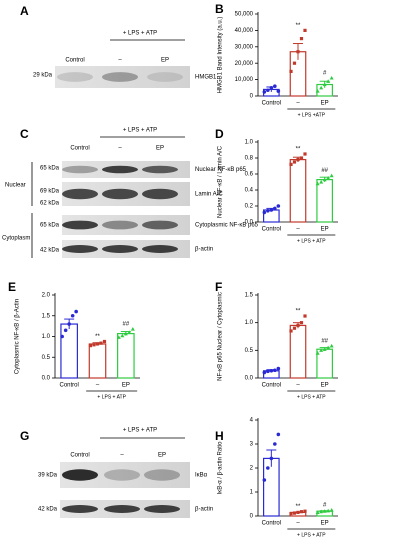 This screenshot has height=550, width=406. I want to click on panel-label: B, so click(219, 9).